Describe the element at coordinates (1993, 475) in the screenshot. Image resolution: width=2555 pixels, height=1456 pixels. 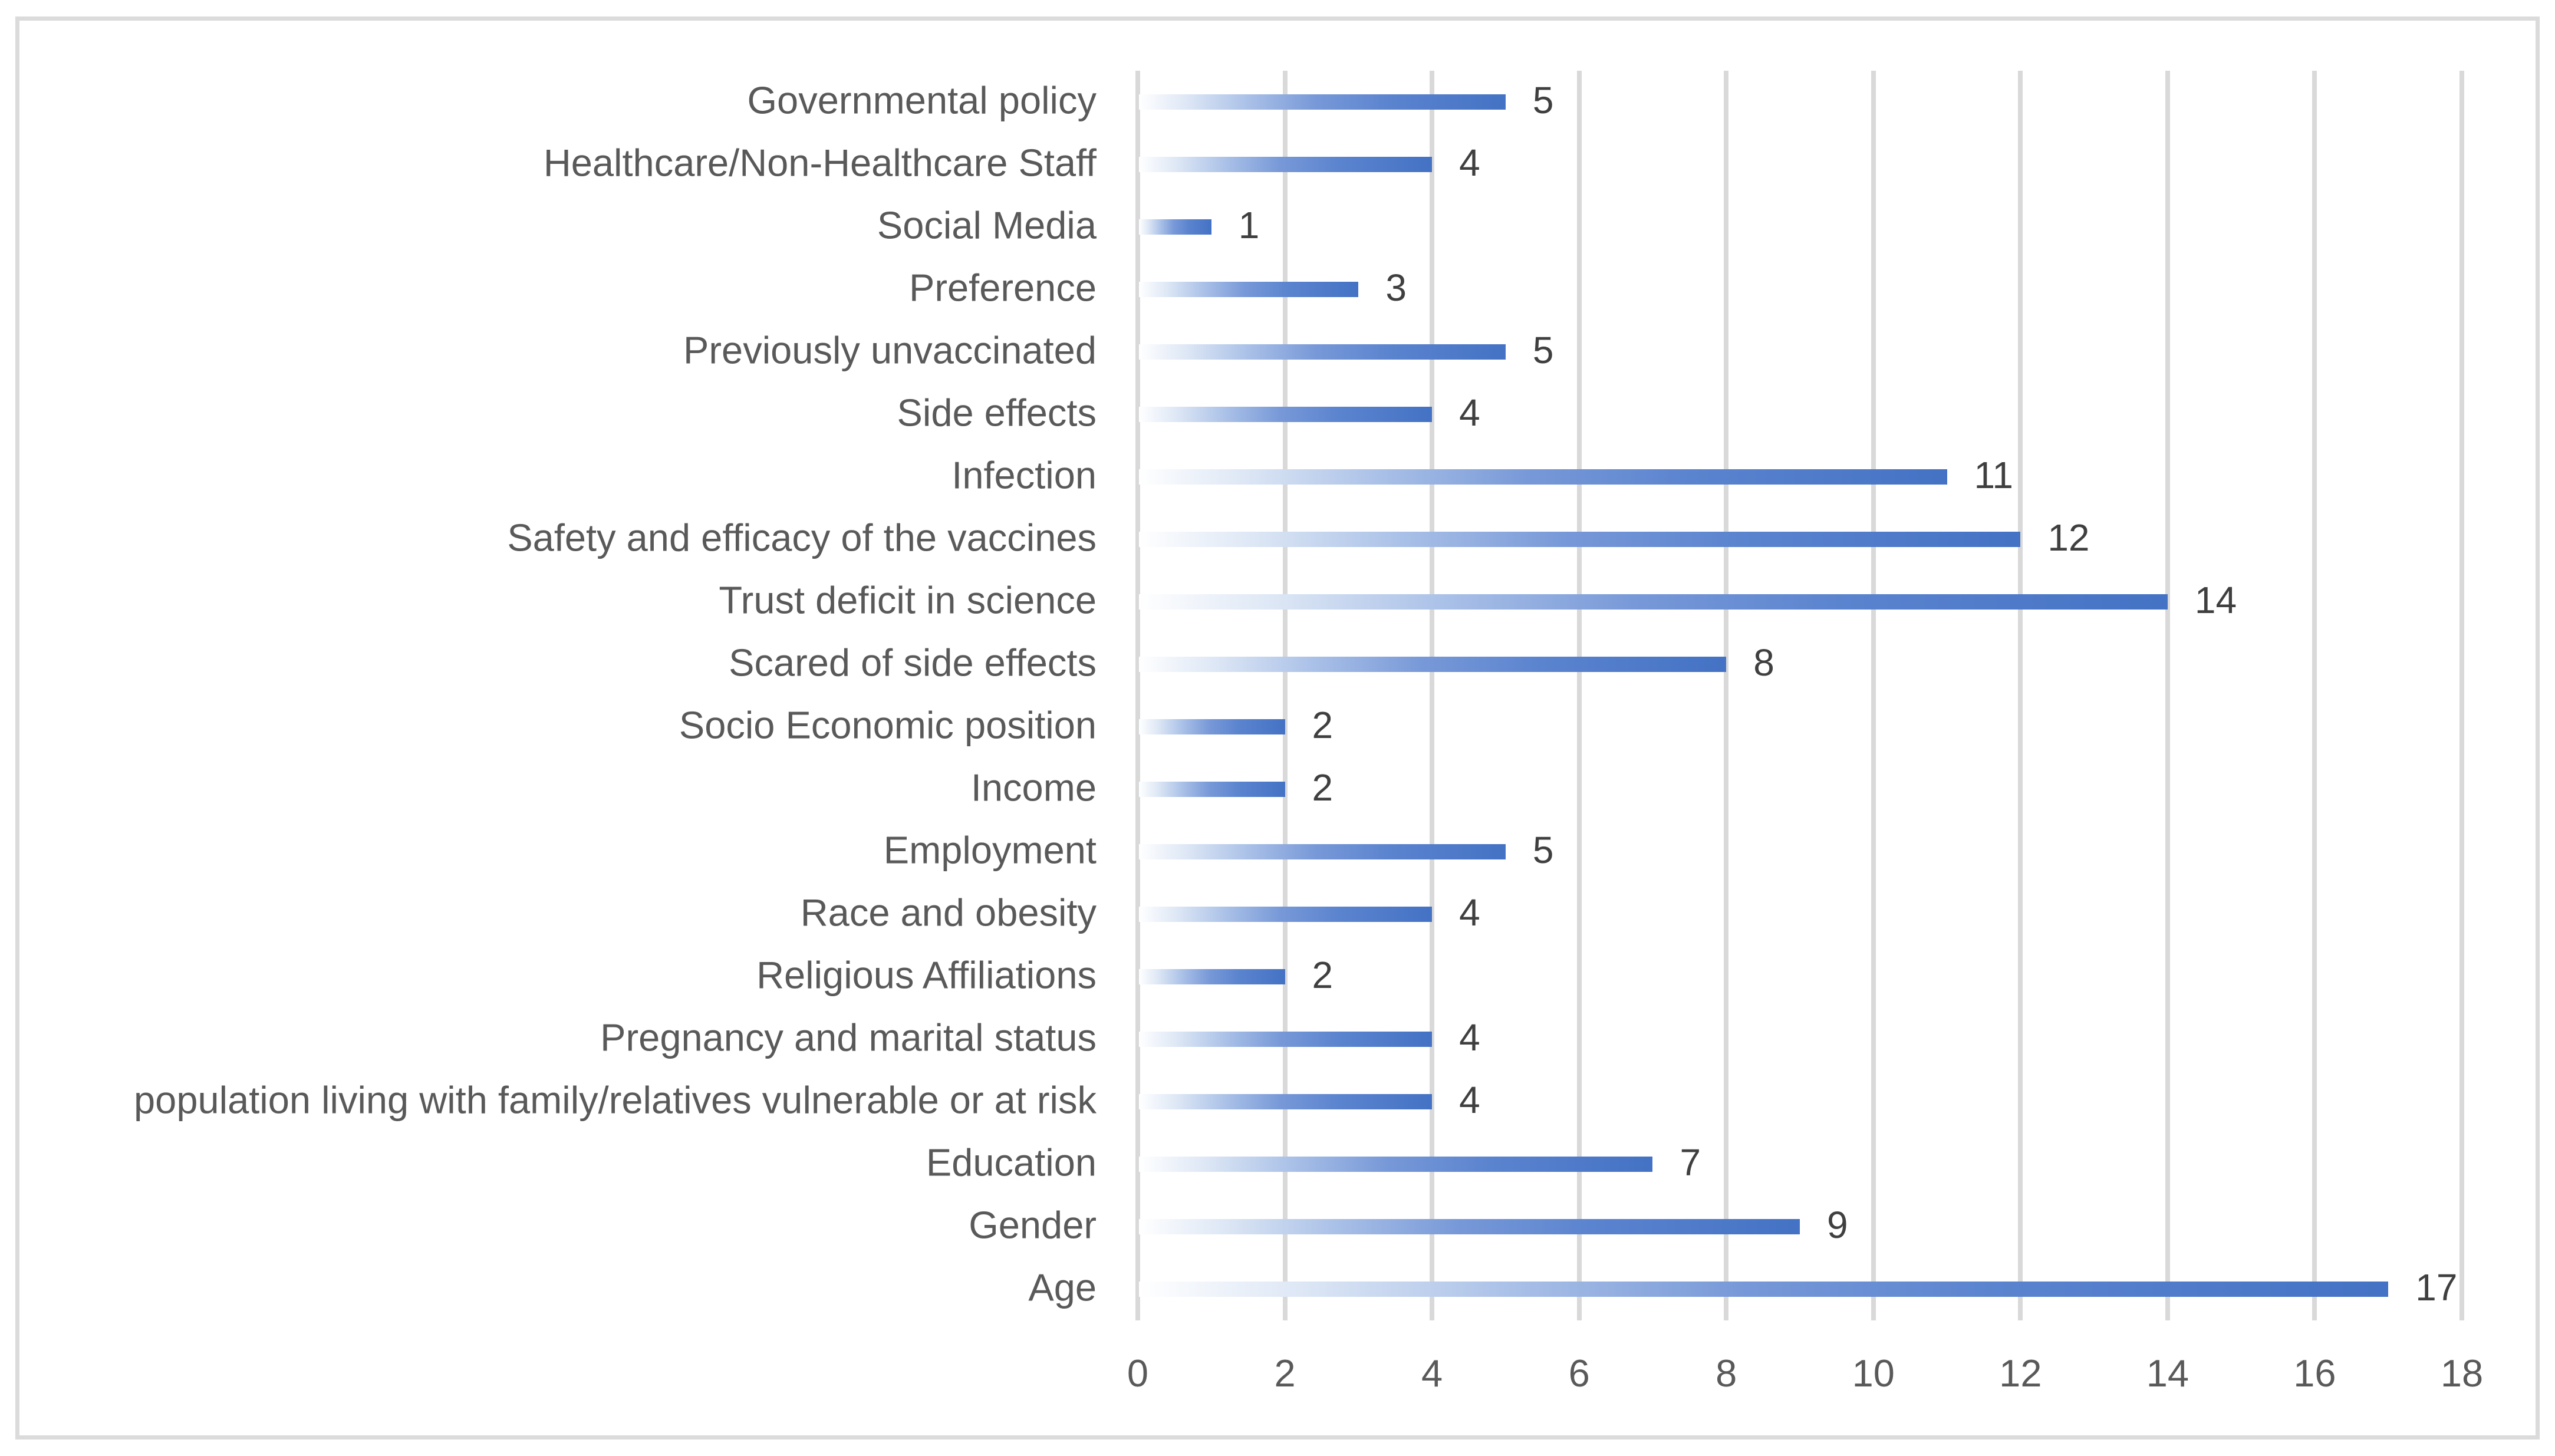
I see `value-label: 11` at that location.